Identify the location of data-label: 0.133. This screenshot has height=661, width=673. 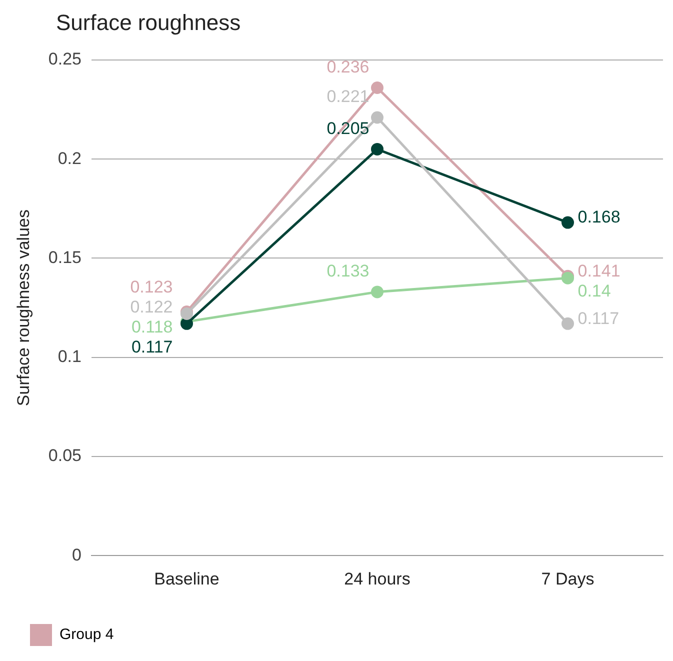
(348, 271).